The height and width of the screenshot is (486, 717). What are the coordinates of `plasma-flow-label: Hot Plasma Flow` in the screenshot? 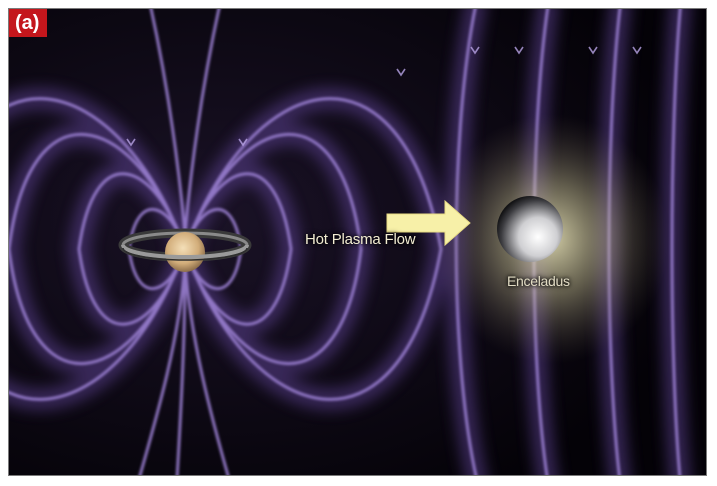 It's located at (360, 239).